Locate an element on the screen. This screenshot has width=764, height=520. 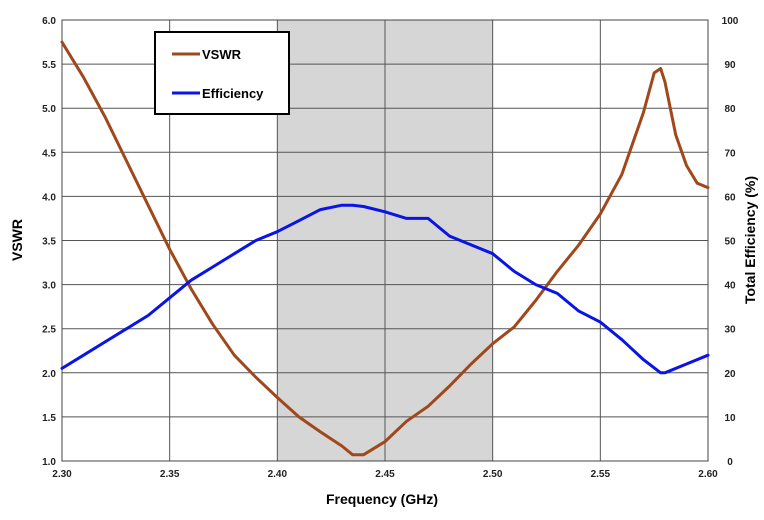
x-tick-label: 2.45 is located at coordinates (385, 474).